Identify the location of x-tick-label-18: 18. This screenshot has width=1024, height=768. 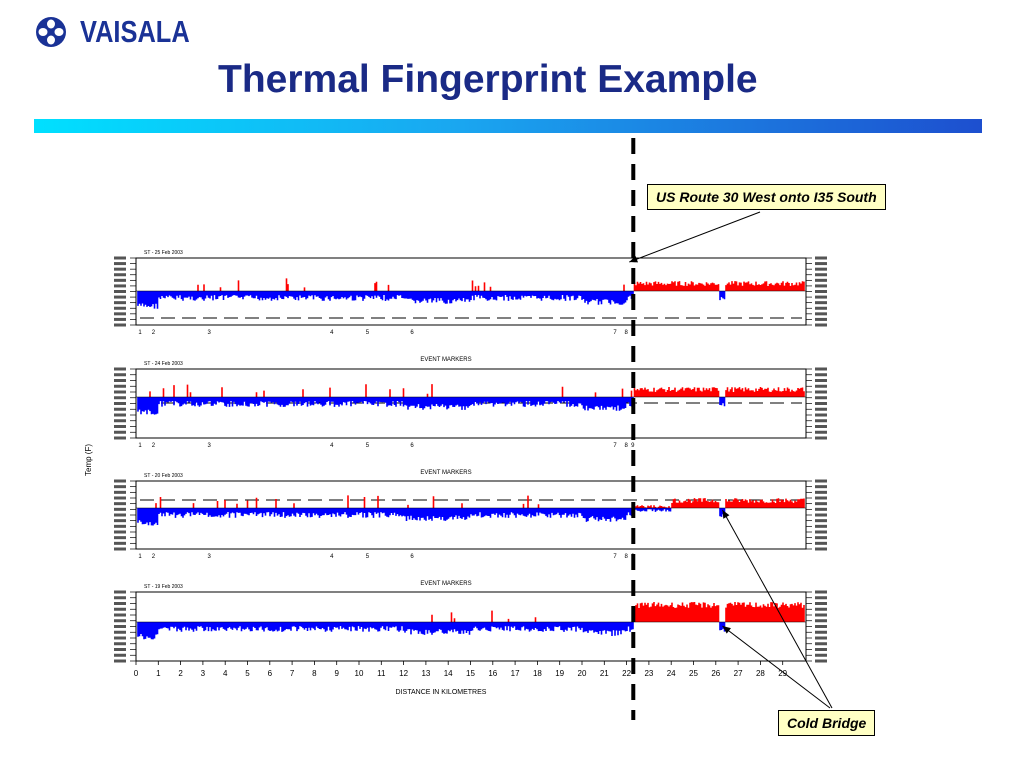
(537, 673).